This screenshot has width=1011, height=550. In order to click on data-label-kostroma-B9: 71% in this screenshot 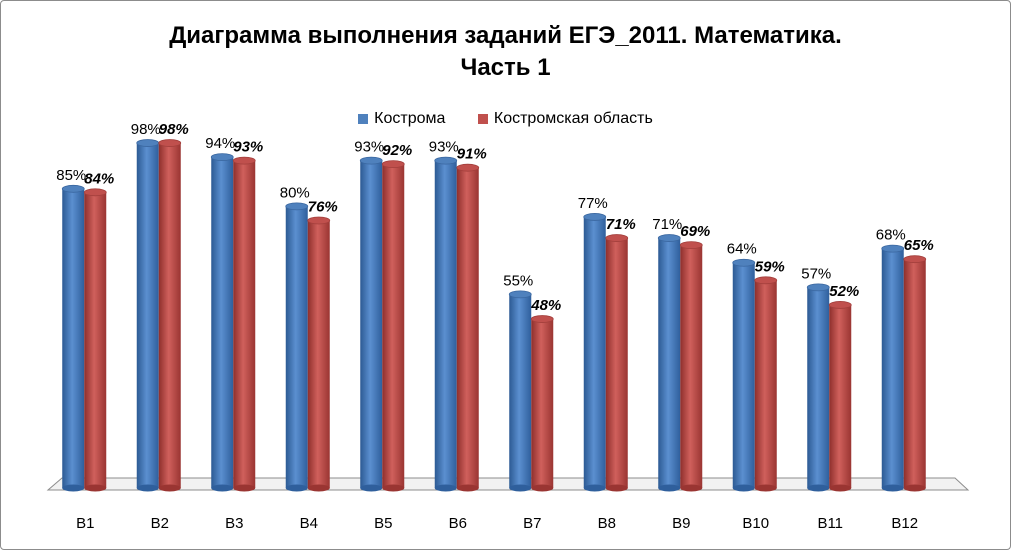, I will do `click(667, 224)`.